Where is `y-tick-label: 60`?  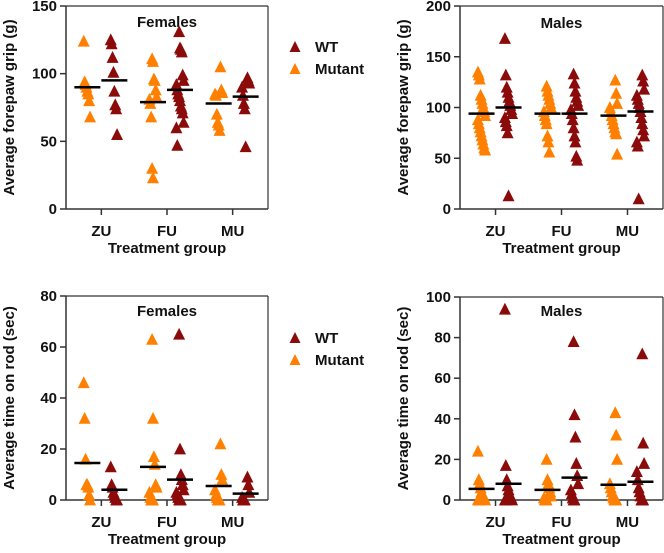
y-tick-label: 60 is located at coordinates (48, 347).